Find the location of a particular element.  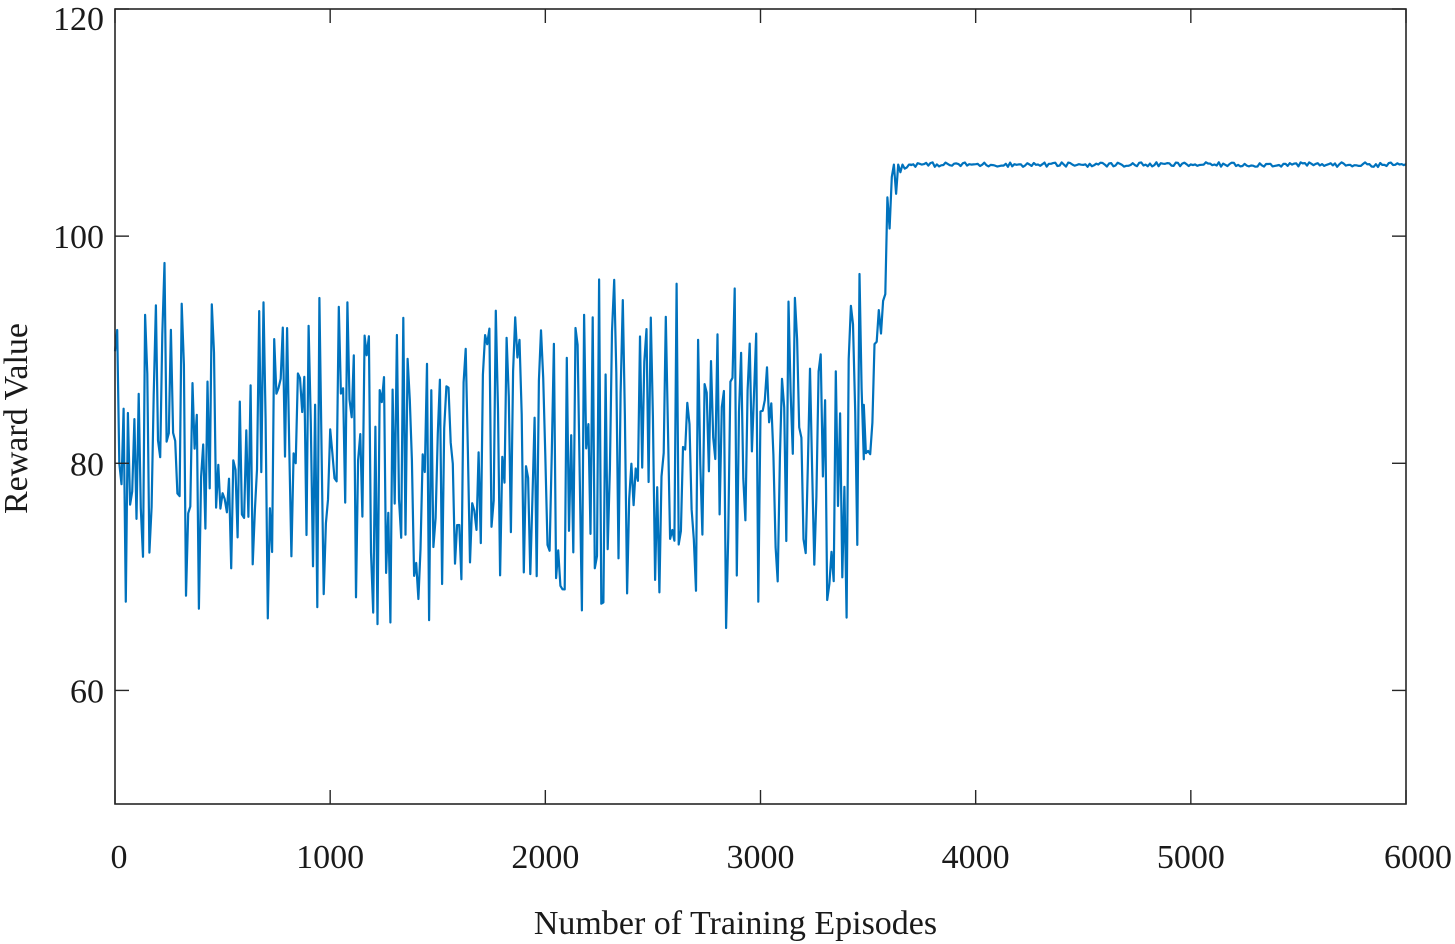

y-tick-label: 60 is located at coordinates (87, 691).